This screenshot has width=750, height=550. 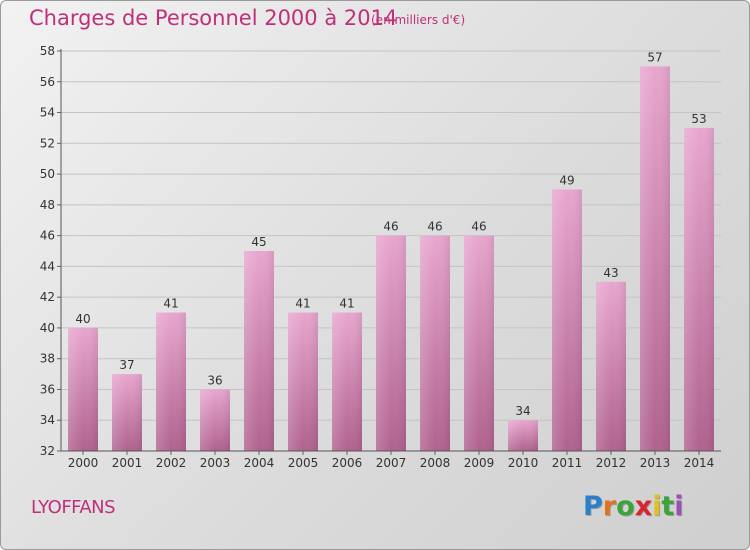 What do you see at coordinates (609, 506) in the screenshot?
I see `logo-letter: r` at bounding box center [609, 506].